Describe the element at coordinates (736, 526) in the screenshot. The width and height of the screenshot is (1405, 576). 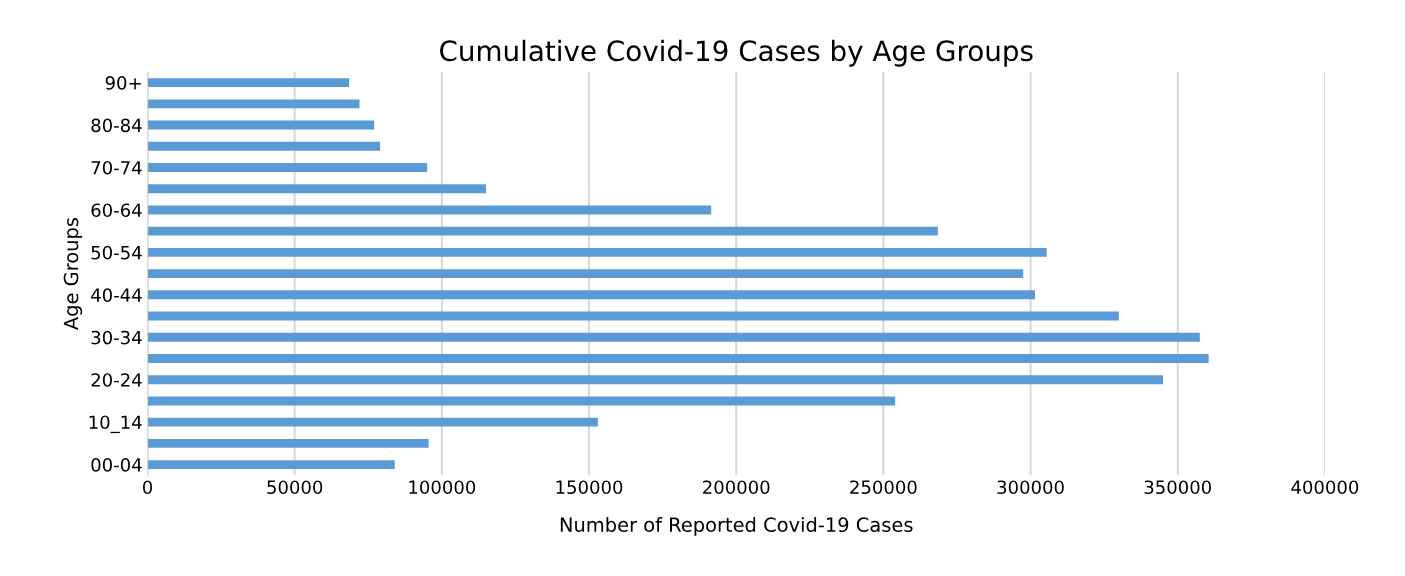
I see `x-axis-title: Number of Reported Covid-19 Cases` at that location.